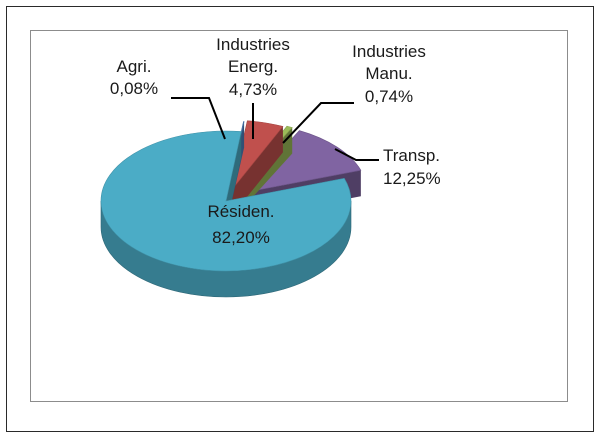 The width and height of the screenshot is (602, 442). What do you see at coordinates (388, 73) in the screenshot?
I see `slice-label-manu-line2: Manu.` at bounding box center [388, 73].